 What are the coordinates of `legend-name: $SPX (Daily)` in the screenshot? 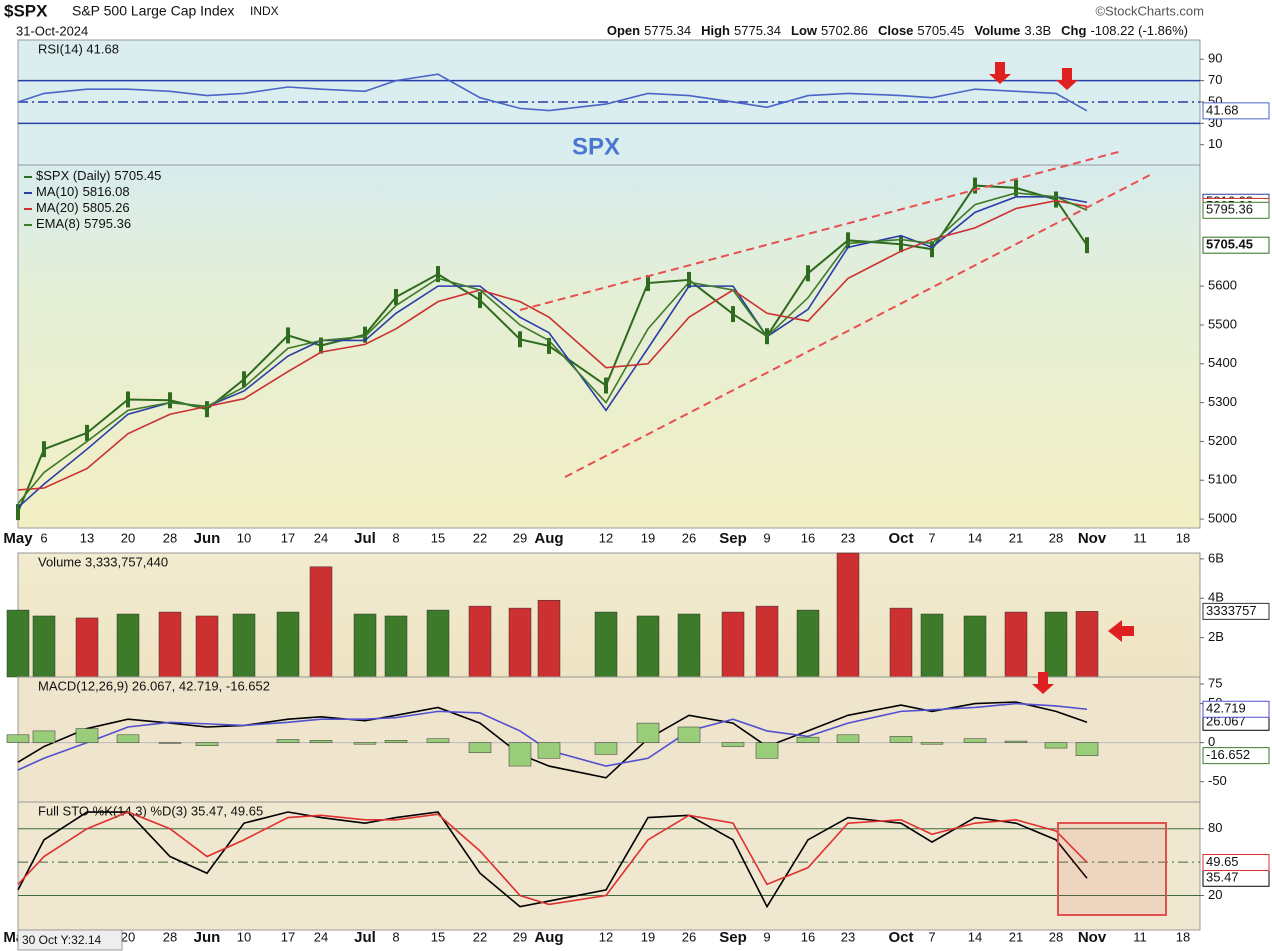 It's located at (73, 175).